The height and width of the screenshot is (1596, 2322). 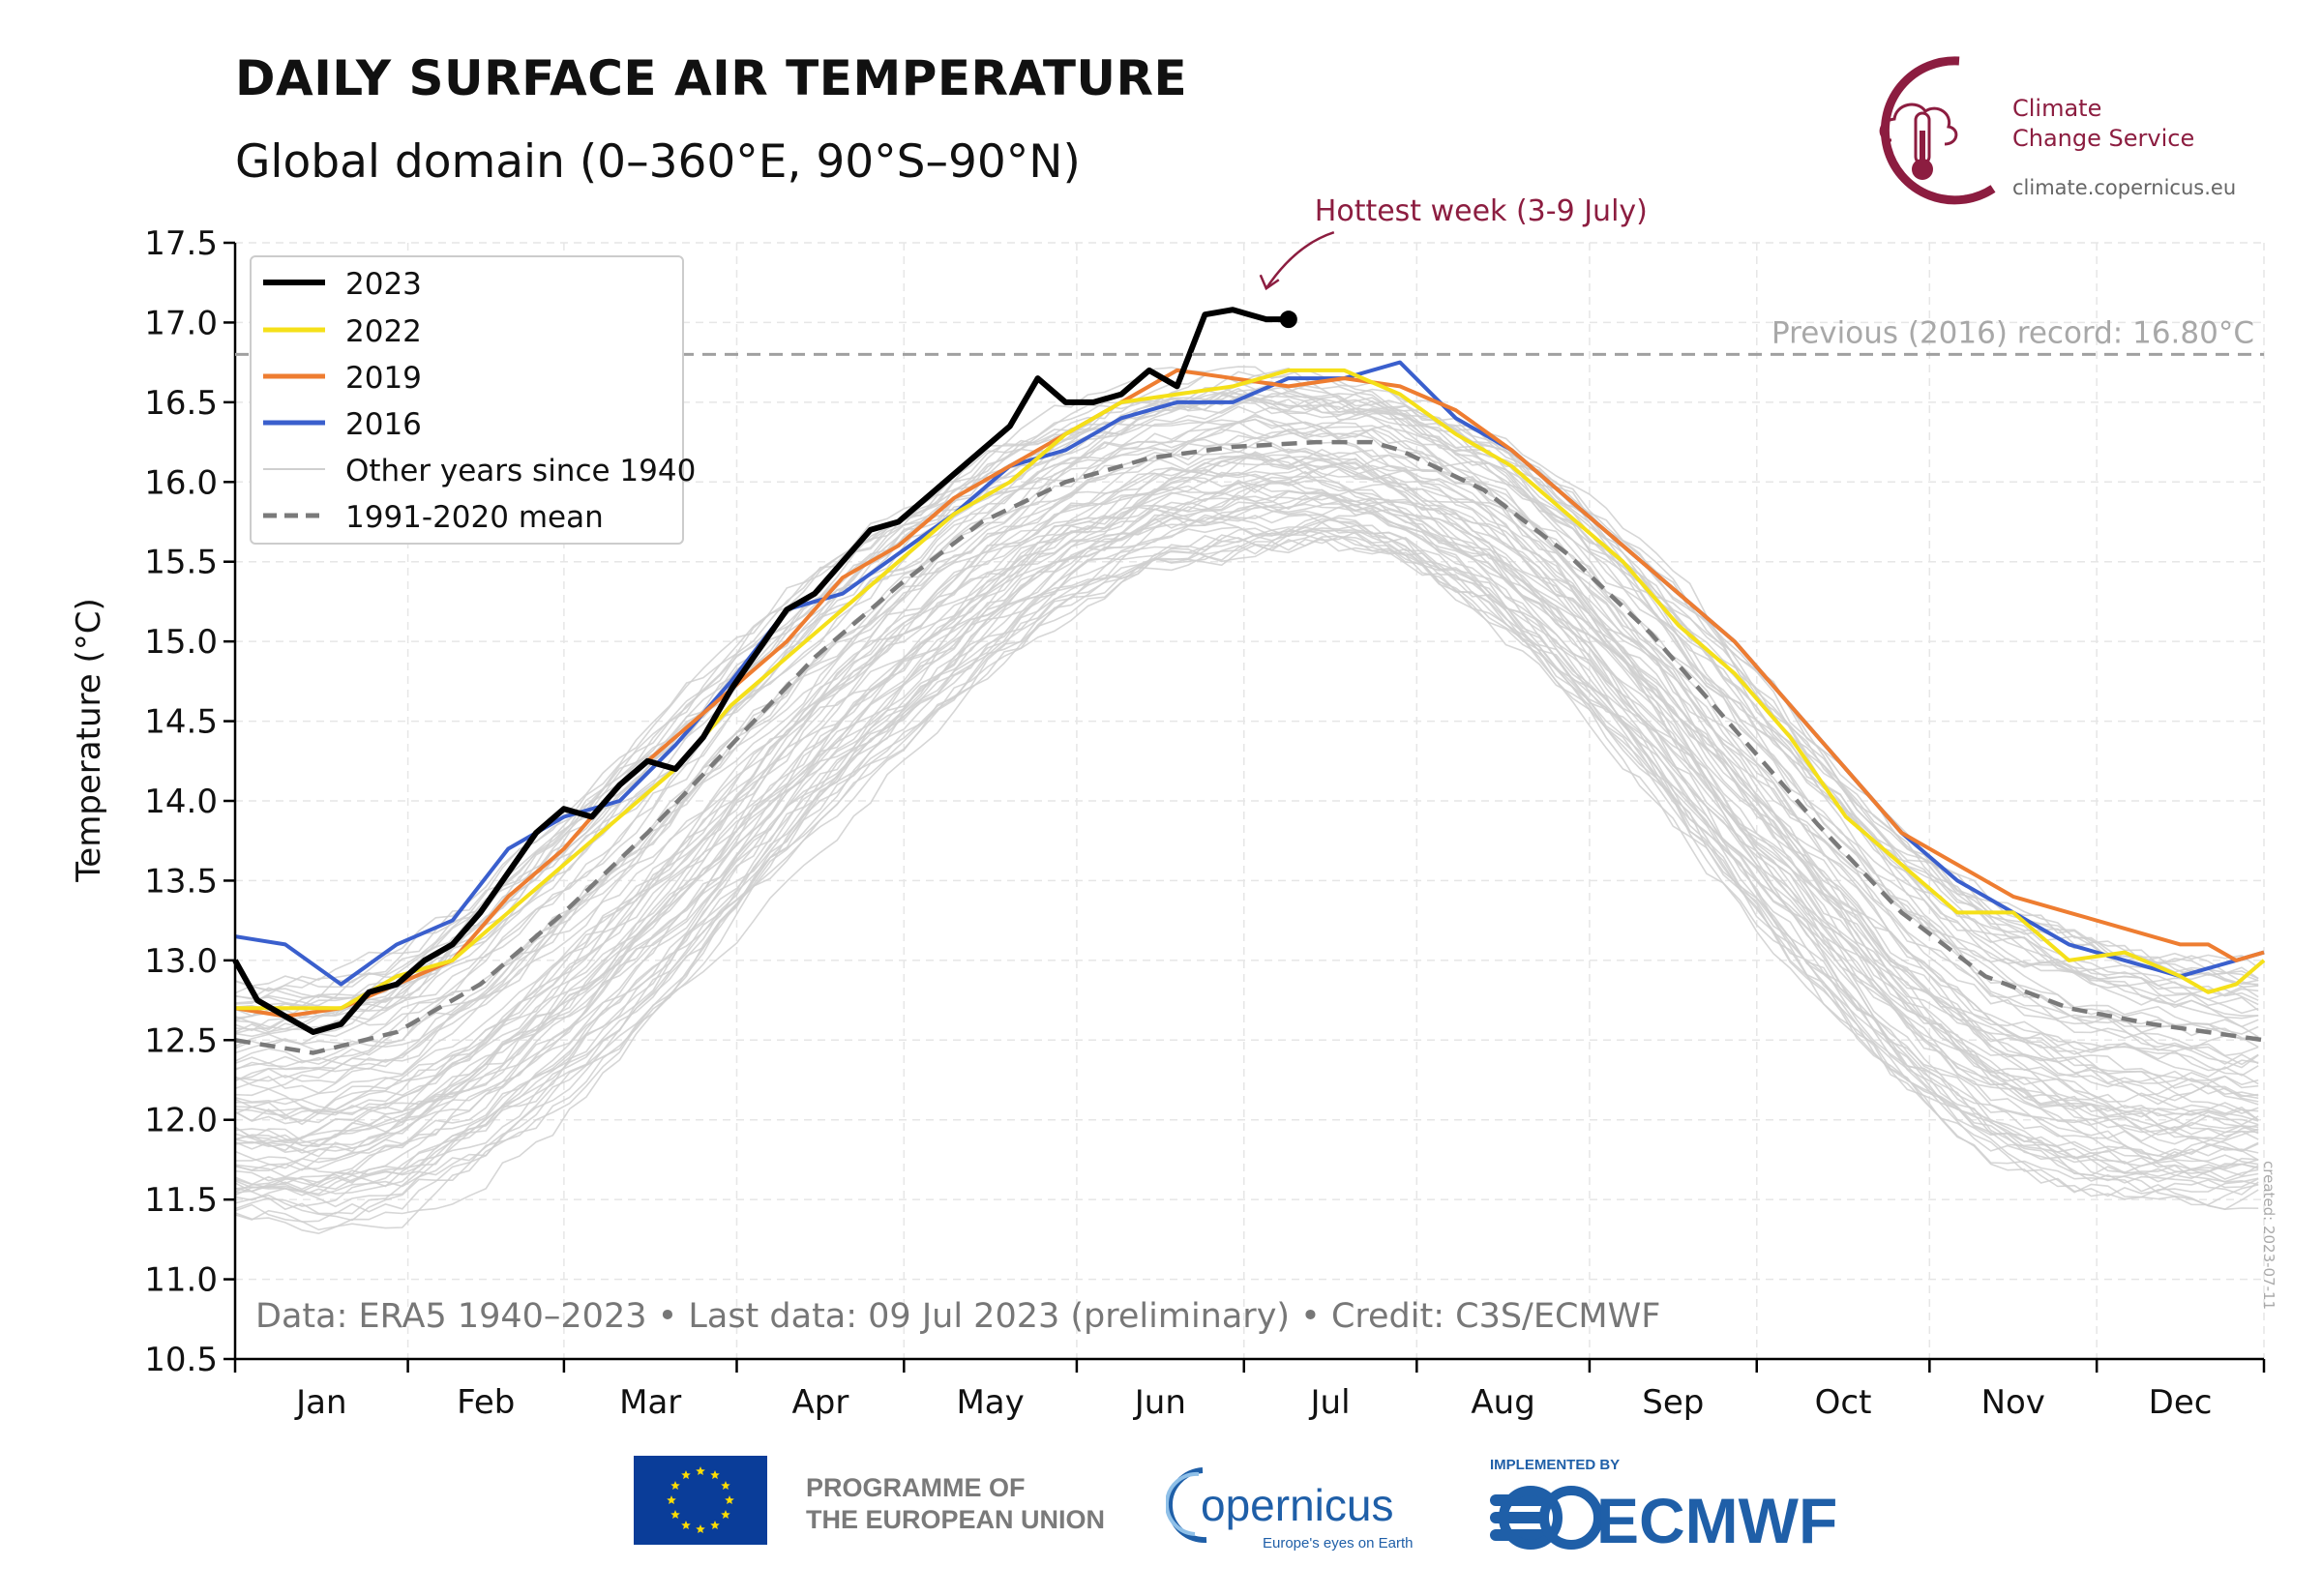 I want to click on annotation-arrow, so click(x=1300, y=260).